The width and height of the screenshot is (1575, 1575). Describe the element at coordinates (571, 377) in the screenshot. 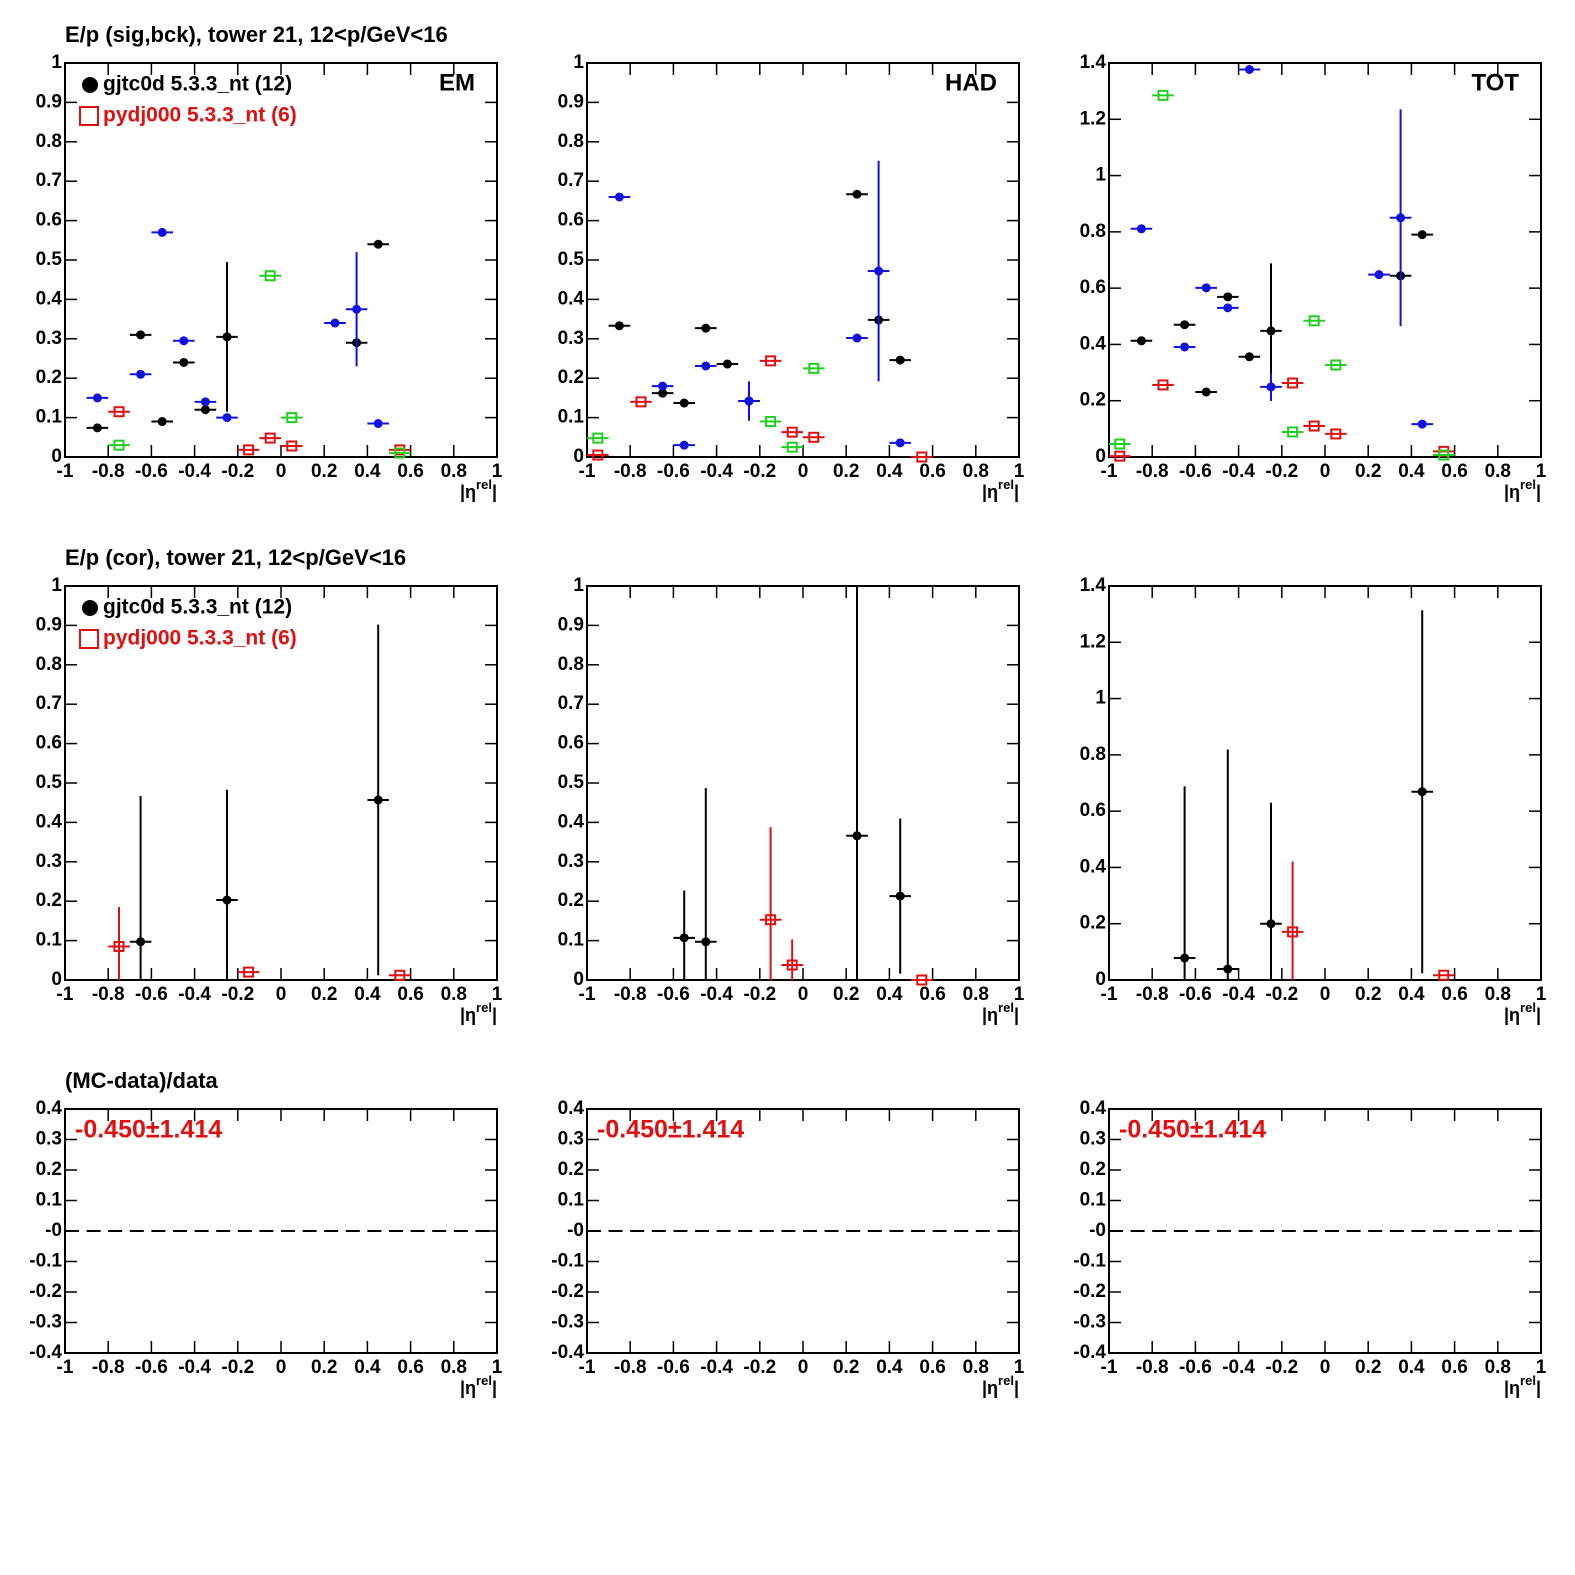

I see `y-tick-label: 0.2` at that location.